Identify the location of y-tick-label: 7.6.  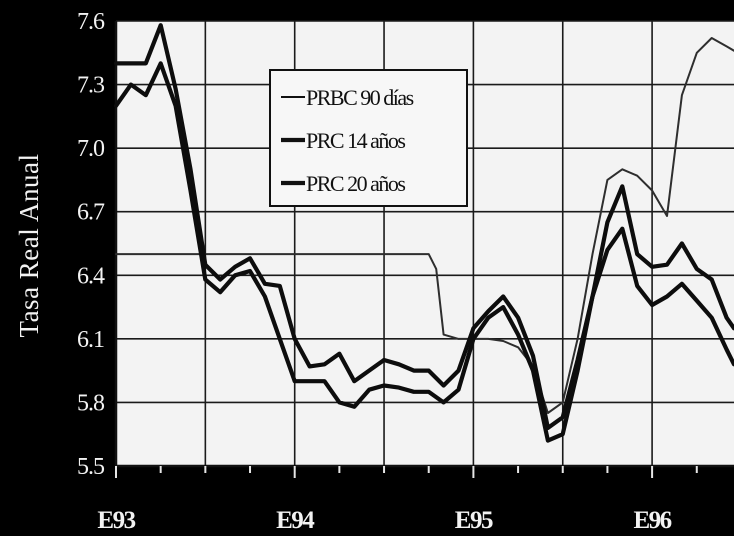
(91, 22).